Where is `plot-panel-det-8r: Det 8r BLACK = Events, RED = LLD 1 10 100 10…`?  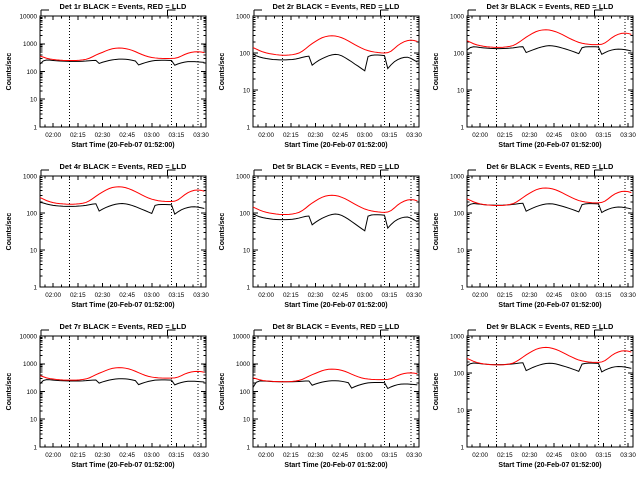 plot-panel-det-8r: Det 8r BLACK = Events, RED = LLD 1 10 100 10… is located at coordinates (319, 400).